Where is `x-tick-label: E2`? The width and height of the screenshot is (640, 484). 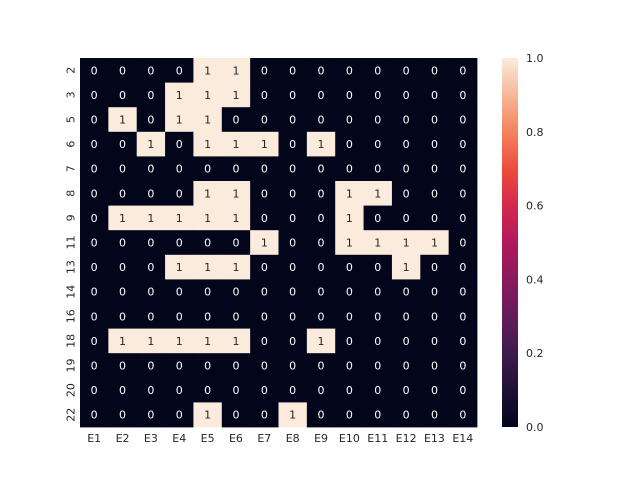 x-tick-label: E2 is located at coordinates (123, 438).